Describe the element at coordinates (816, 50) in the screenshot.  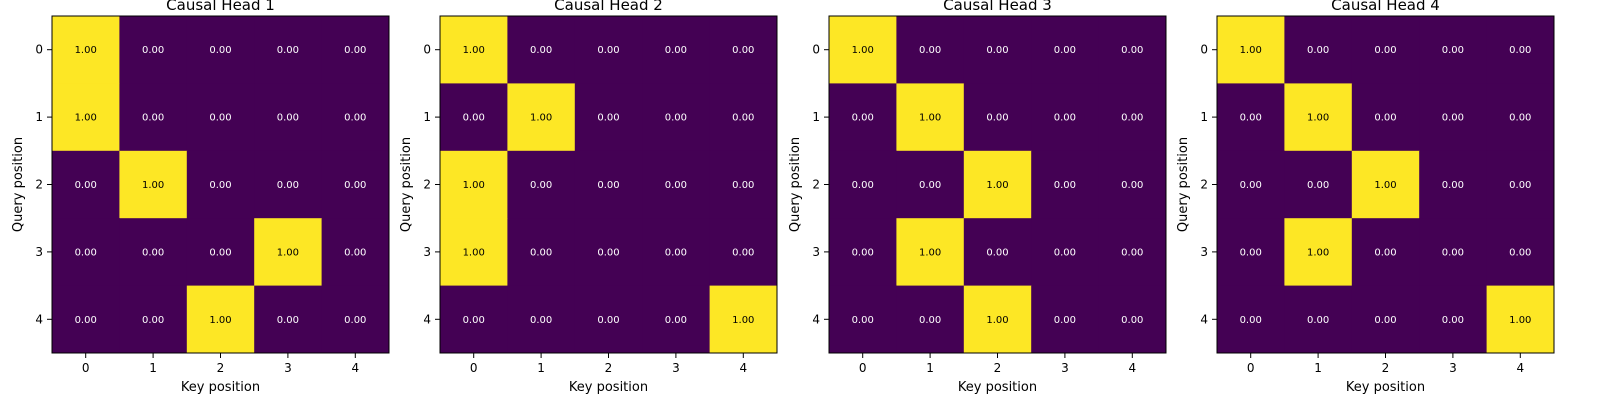
I see `y-tick-label: 0` at that location.